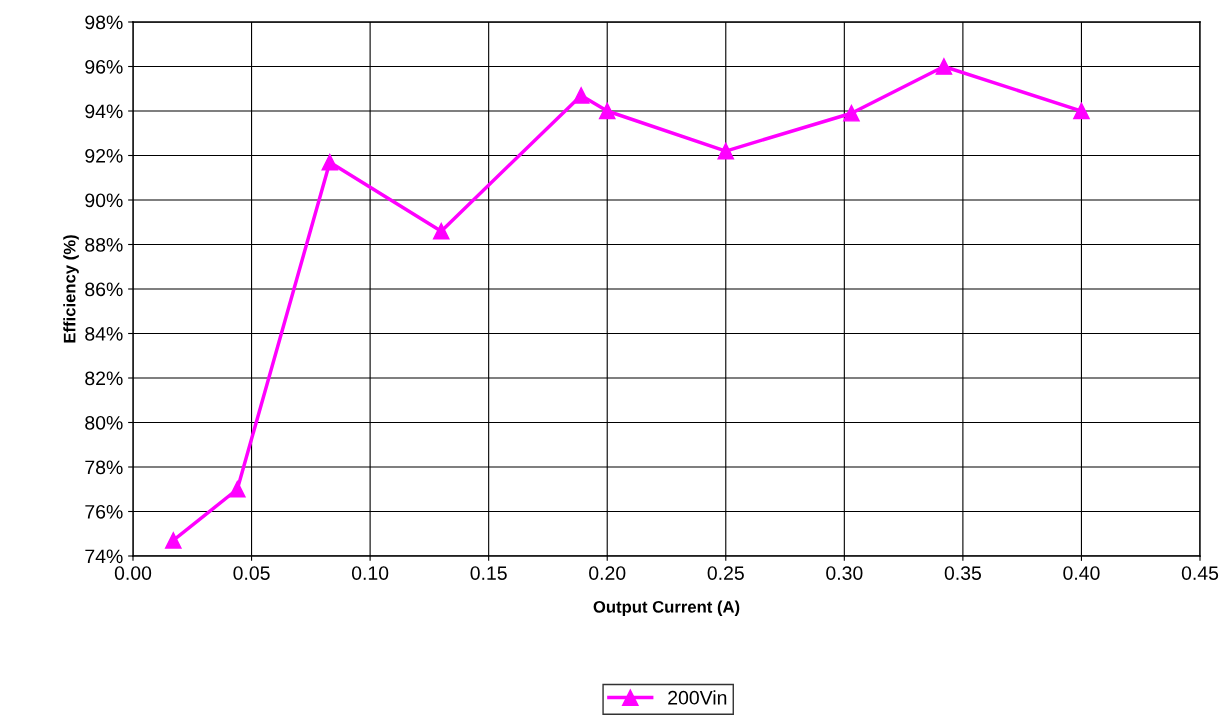 The width and height of the screenshot is (1226, 724). What do you see at coordinates (962, 573) in the screenshot?
I see `x-tick-label: 0.35` at bounding box center [962, 573].